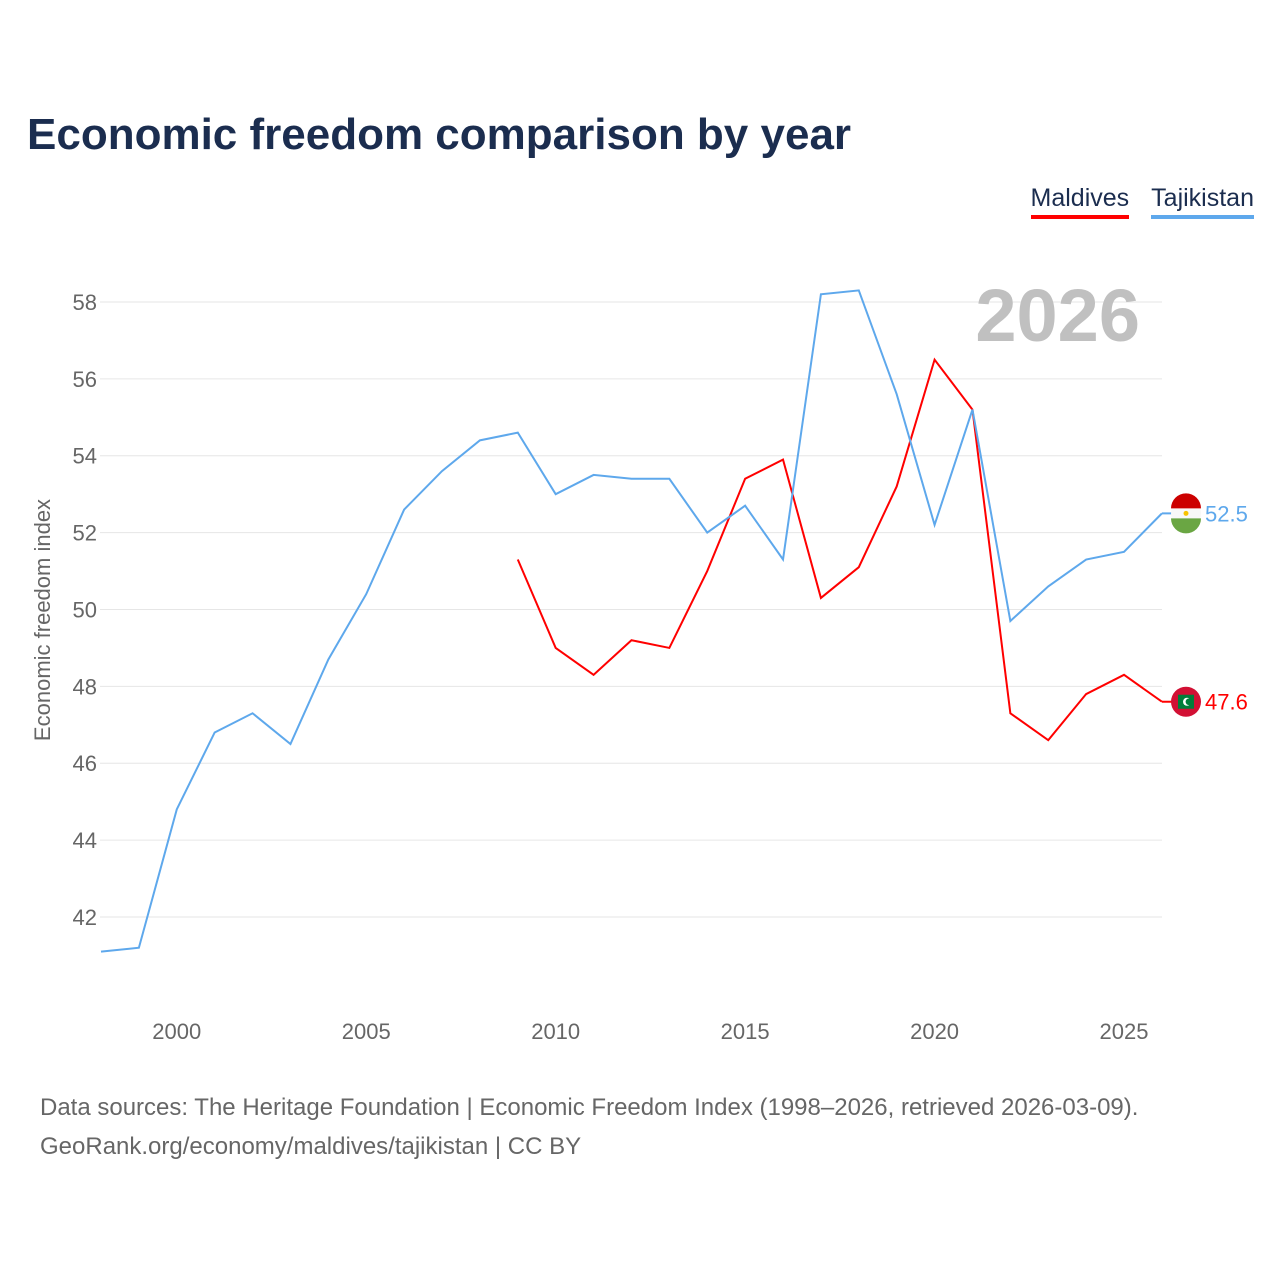 The width and height of the screenshot is (1280, 1280). Describe the element at coordinates (1080, 201) in the screenshot. I see `legend-item-maldives: Maldives` at that location.